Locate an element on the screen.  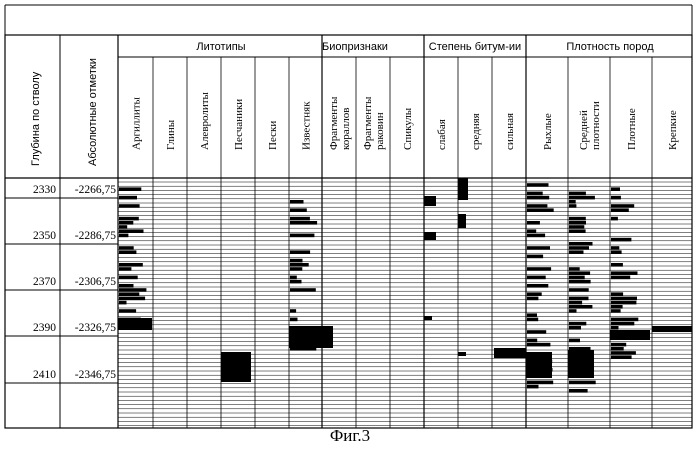
abs-mark-value: -2326,75 is located at coordinates (95, 328).